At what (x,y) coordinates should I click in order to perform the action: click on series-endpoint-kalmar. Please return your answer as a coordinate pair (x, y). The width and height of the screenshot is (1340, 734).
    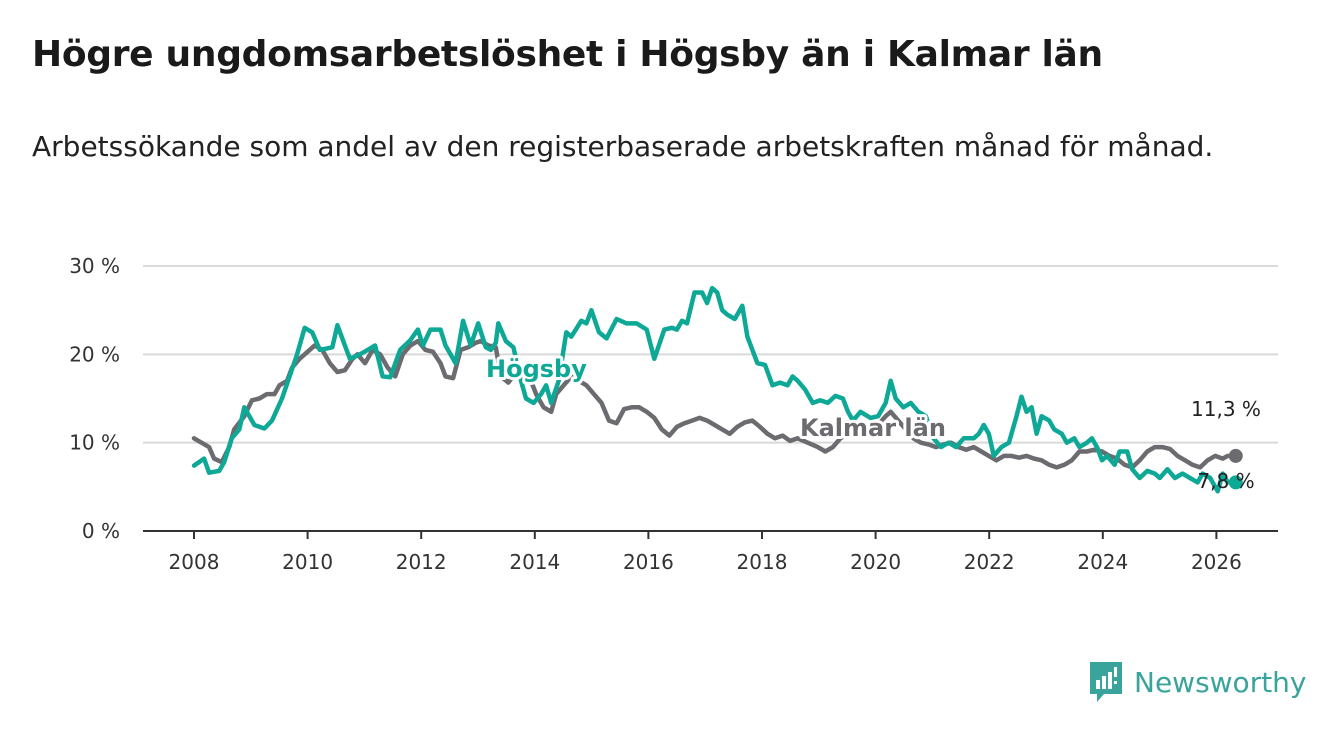
    Looking at the image, I should click on (1235, 455).